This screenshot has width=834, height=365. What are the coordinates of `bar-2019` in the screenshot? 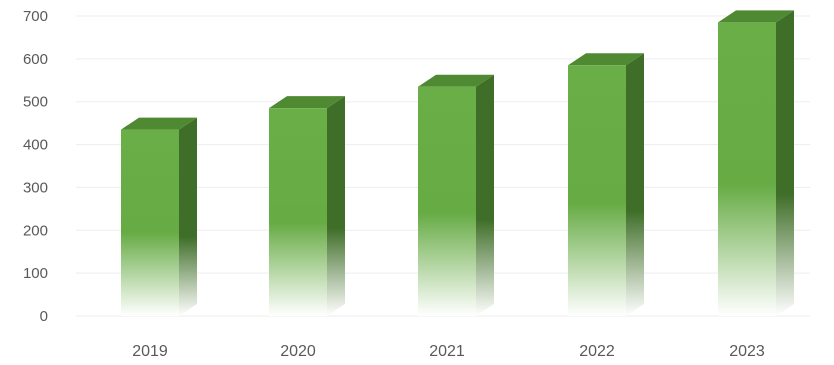 It's located at (159, 216).